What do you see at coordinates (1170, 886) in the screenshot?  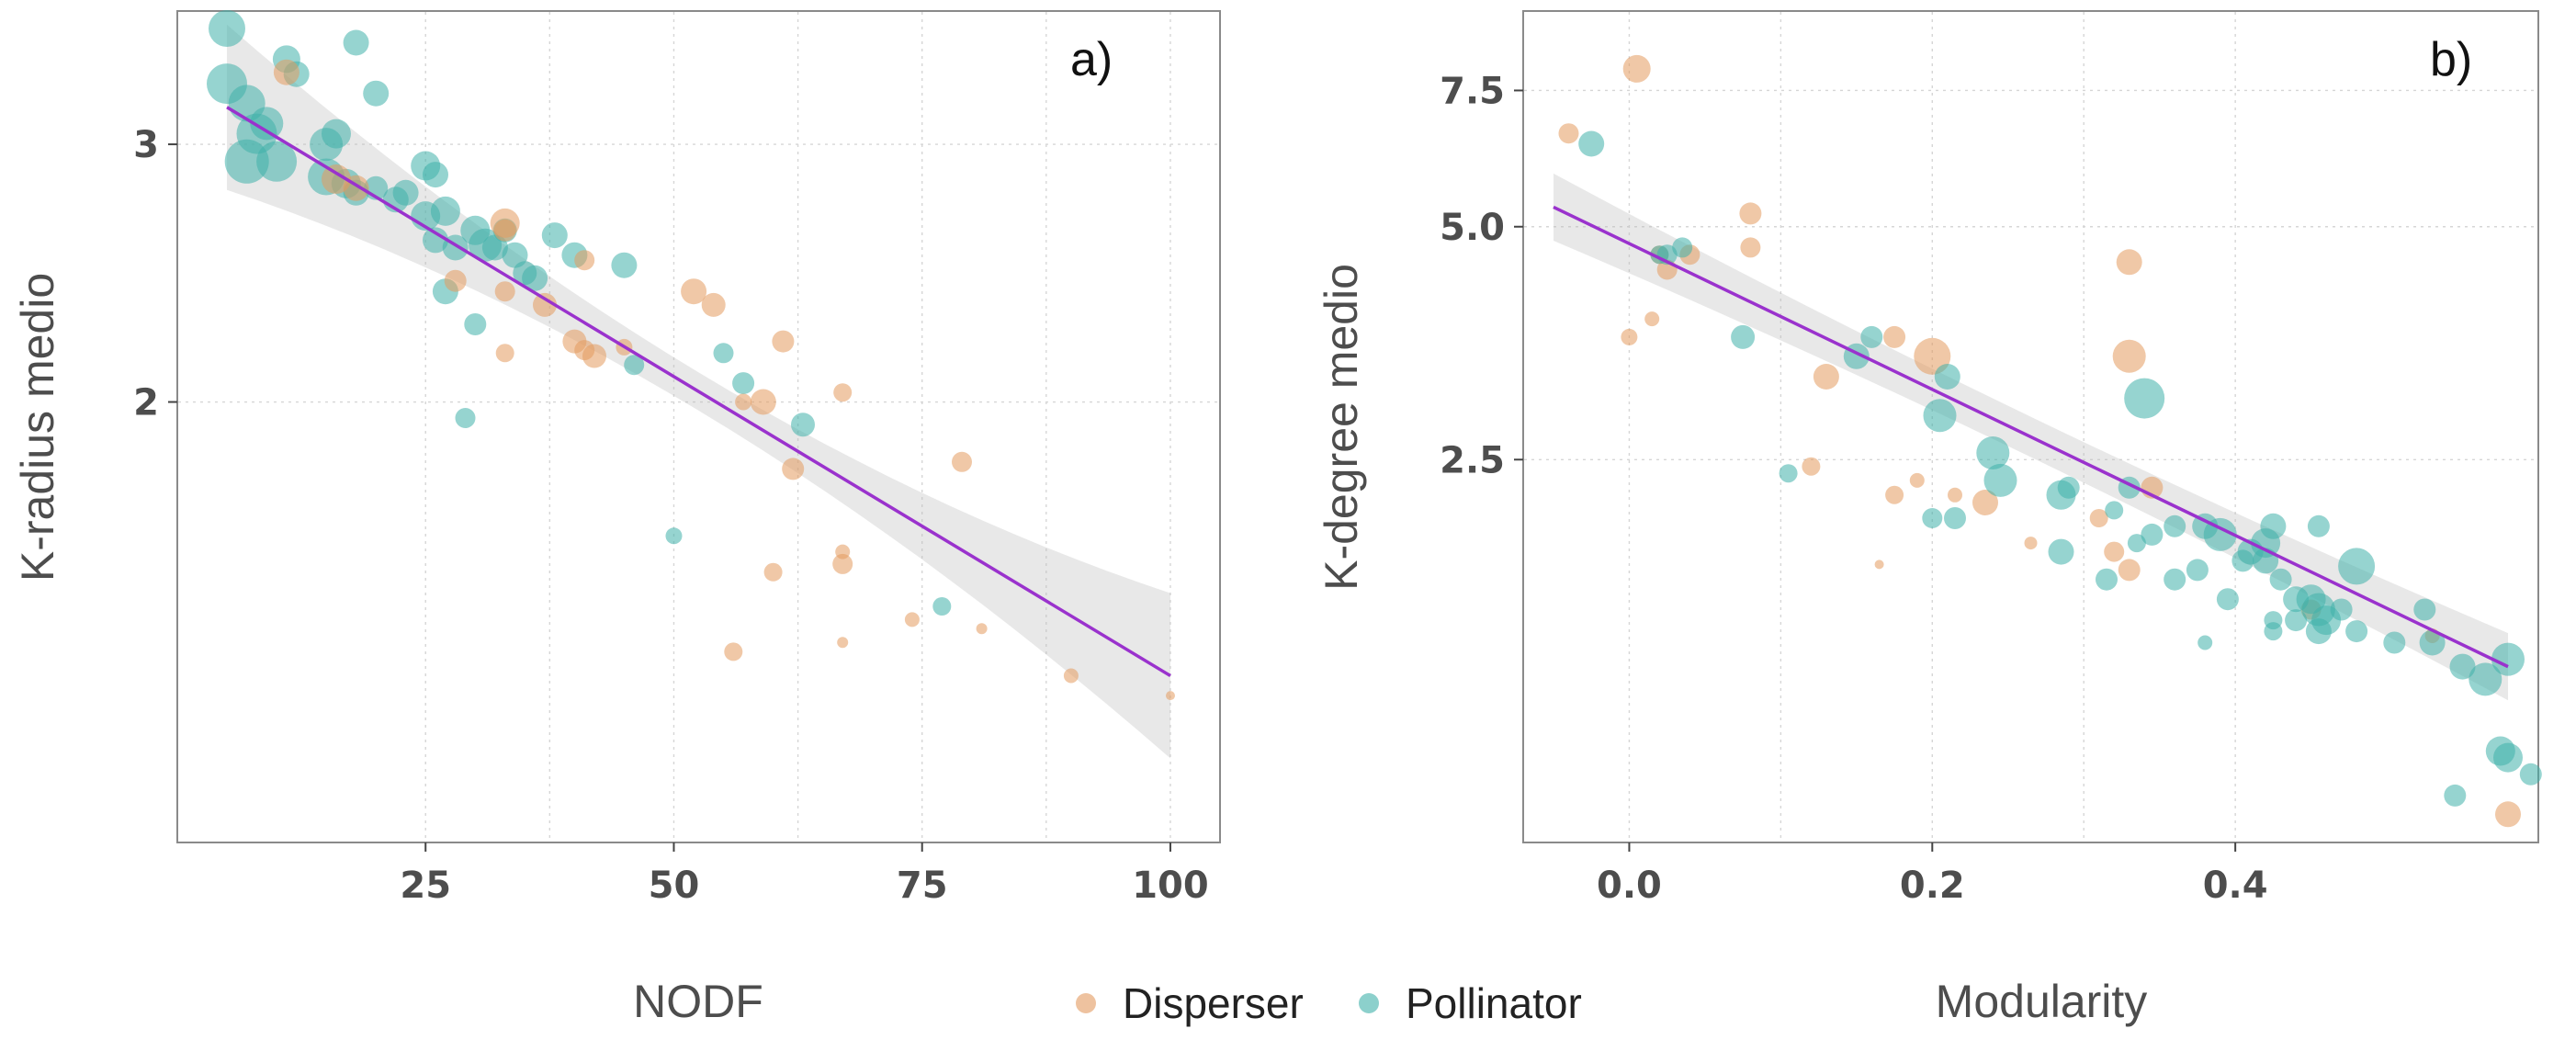 I see `panel-a-x-tick-label: 100` at bounding box center [1170, 886].